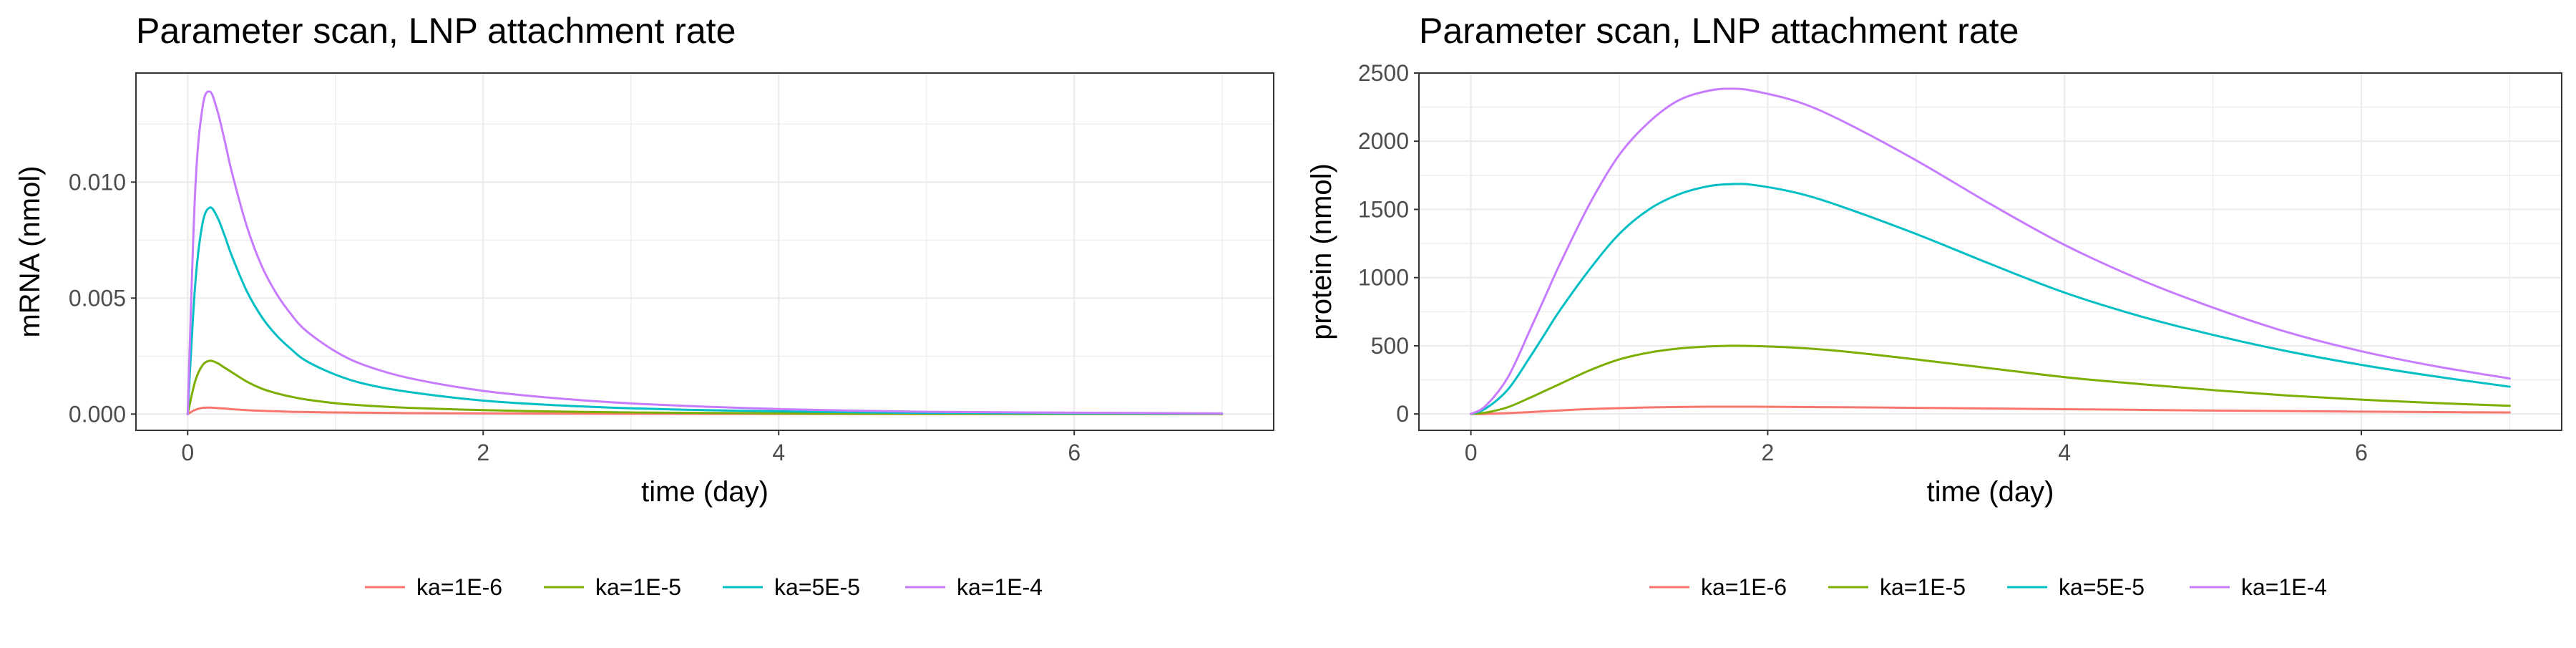 The image size is (2576, 648). Describe the element at coordinates (1383, 73) in the screenshot. I see `y-tick-label: 2500` at that location.